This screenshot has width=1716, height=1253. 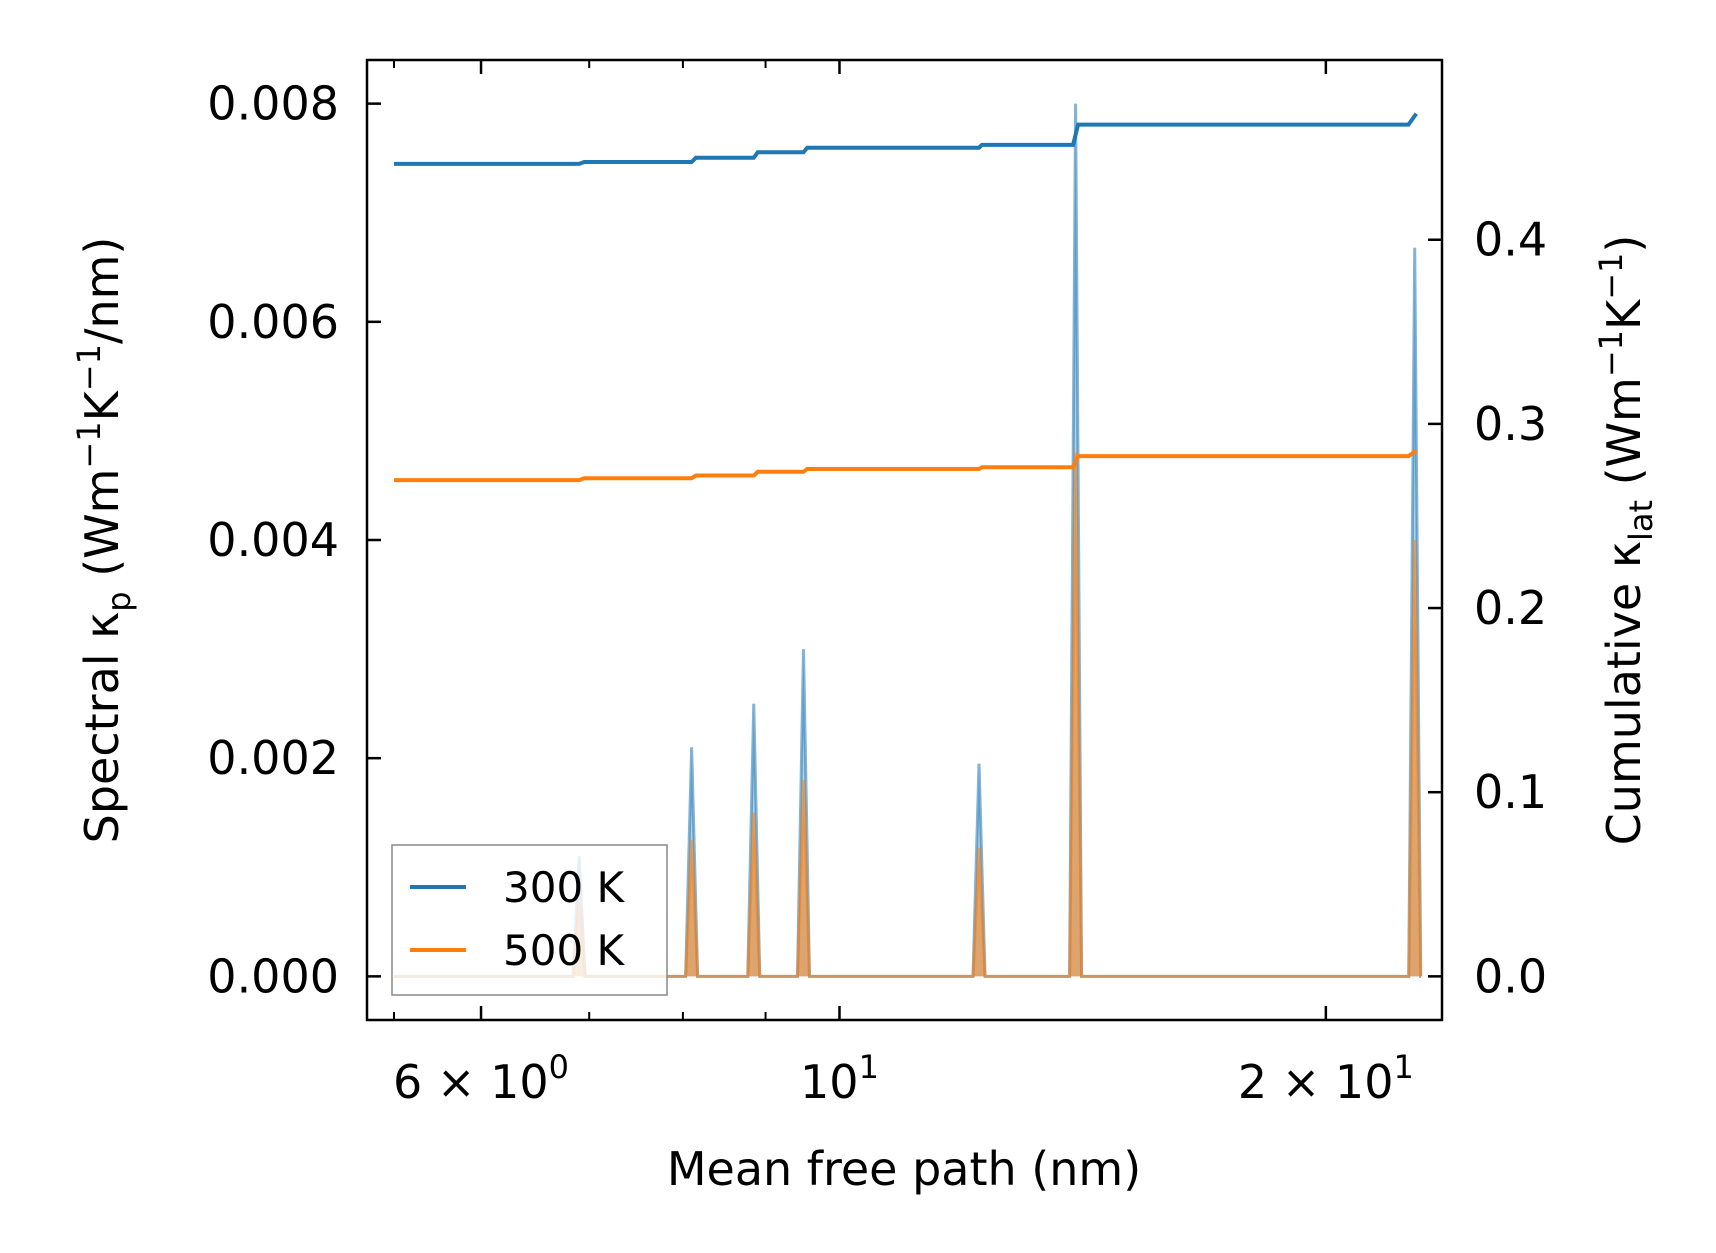 I want to click on legend-label-500k: 500 K, so click(x=564, y=950).